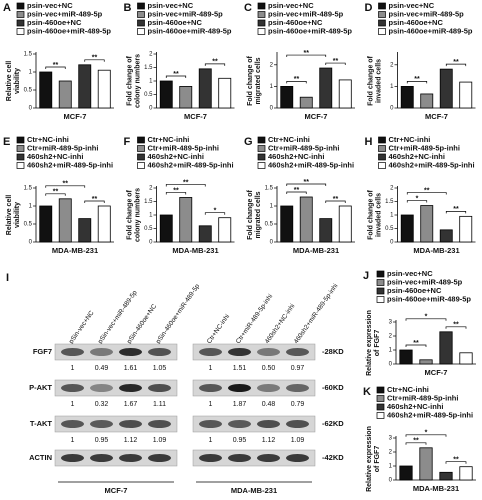 The height and width of the screenshot is (500, 482). Describe the element at coordinates (316, 250) in the screenshot. I see `x-category-label: MDA-MB-231` at that location.